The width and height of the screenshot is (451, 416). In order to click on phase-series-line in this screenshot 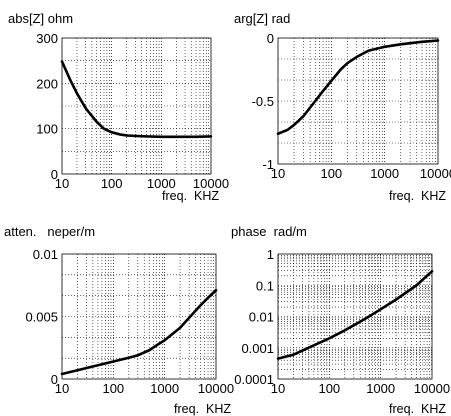, I will do `click(355, 314)`.